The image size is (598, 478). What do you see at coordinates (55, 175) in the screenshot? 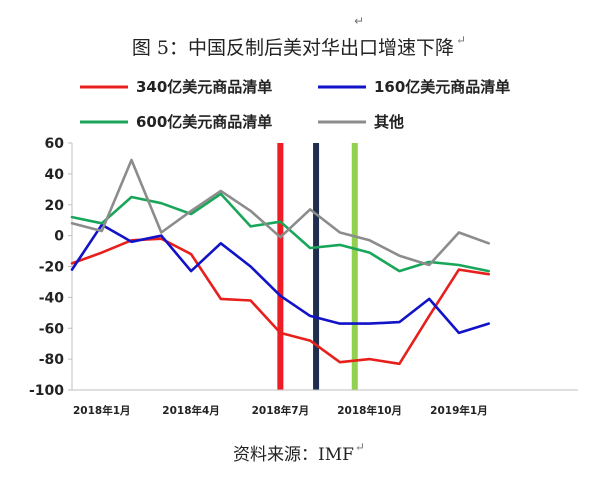
I see `y-tick-label-1: 40` at bounding box center [55, 175].